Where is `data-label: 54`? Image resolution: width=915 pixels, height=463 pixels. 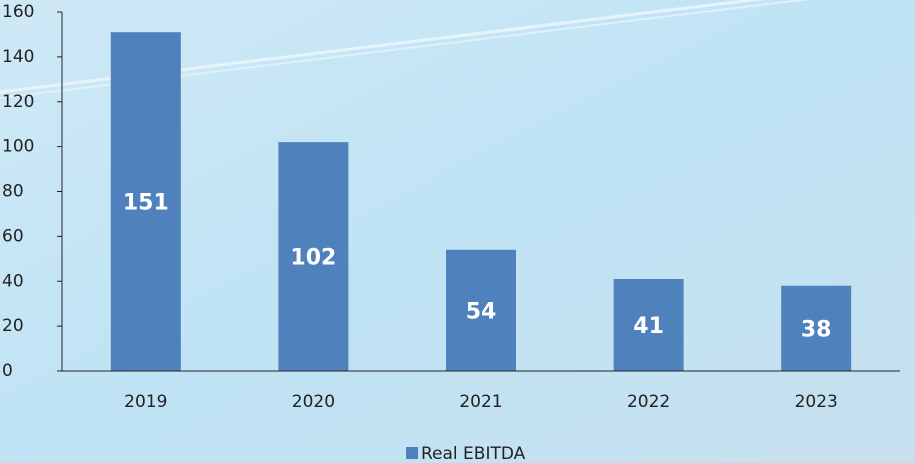
data-label: 54 is located at coordinates (481, 311).